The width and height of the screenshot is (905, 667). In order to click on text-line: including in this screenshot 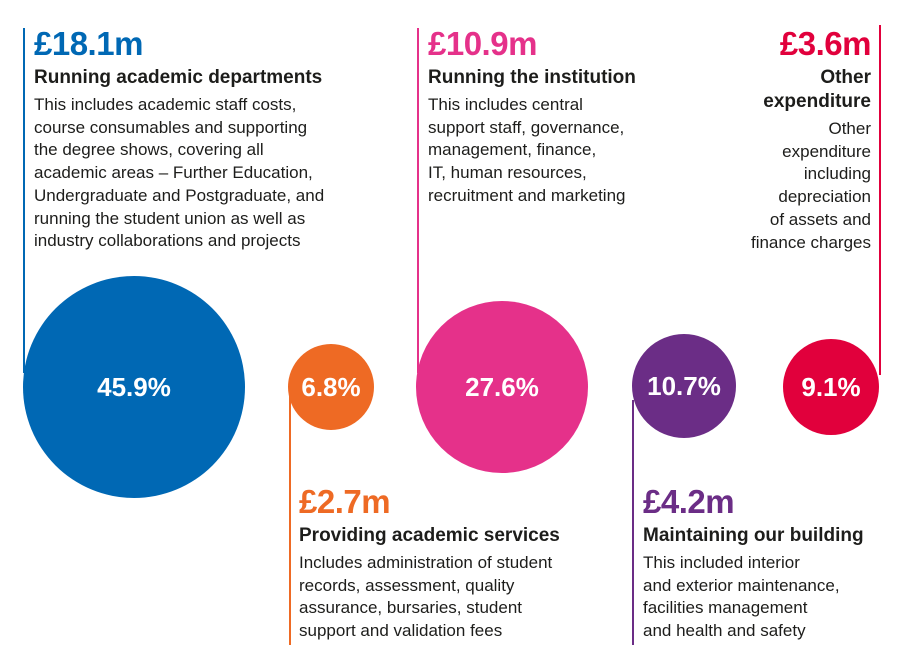, I will do `click(837, 174)`.